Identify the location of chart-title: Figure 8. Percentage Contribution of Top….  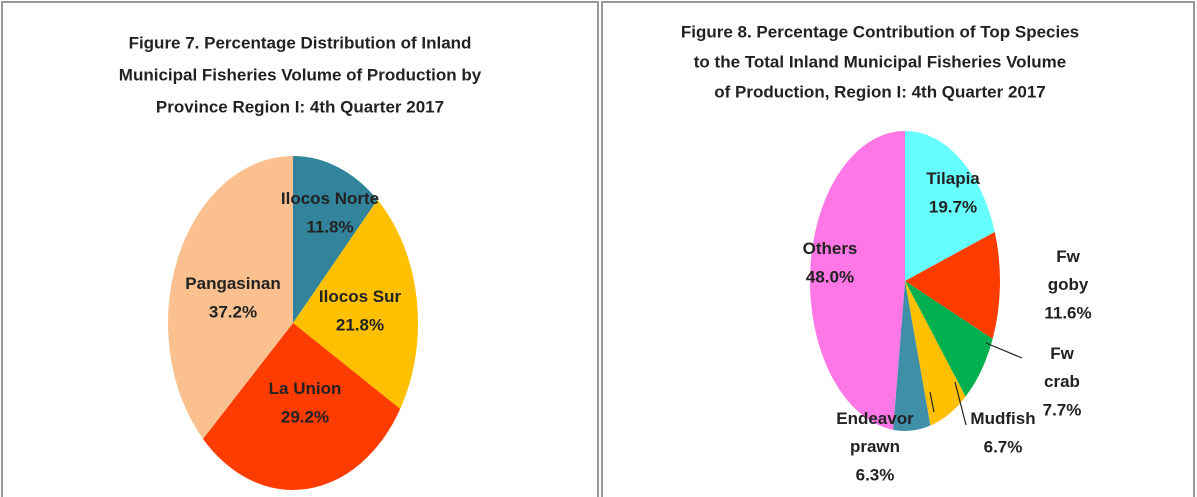
(880, 31).